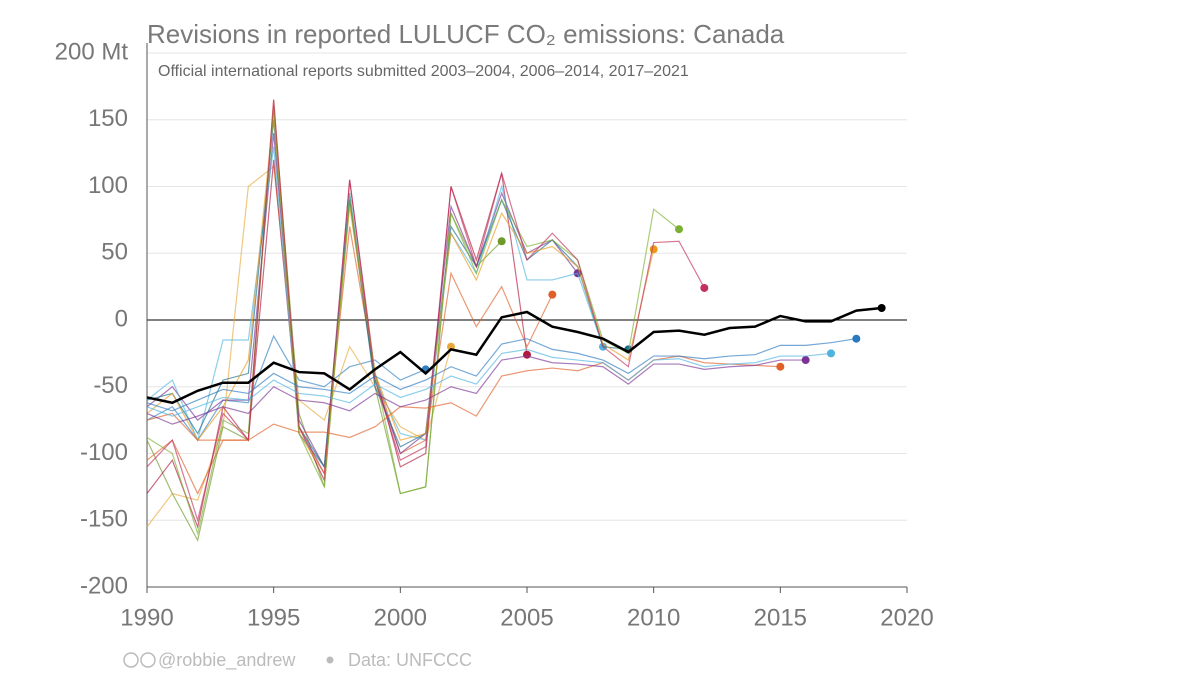 The width and height of the screenshot is (1200, 675). What do you see at coordinates (148, 660) in the screenshot?
I see `by-icon` at bounding box center [148, 660].